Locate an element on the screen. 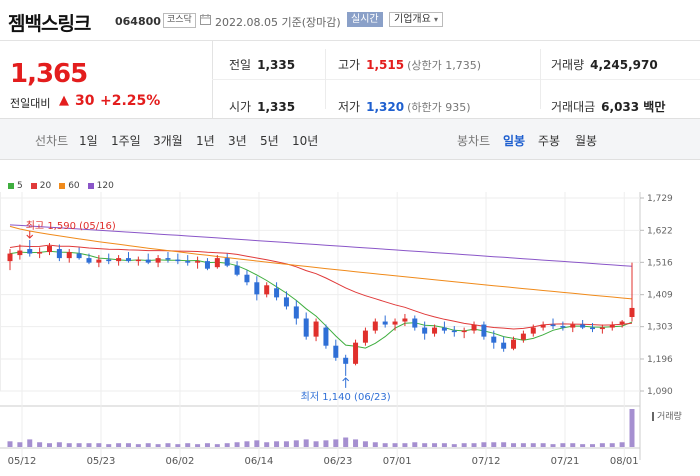 The image size is (700, 476). reference-date: 2022.08.05 기준(장마감) is located at coordinates (278, 22).